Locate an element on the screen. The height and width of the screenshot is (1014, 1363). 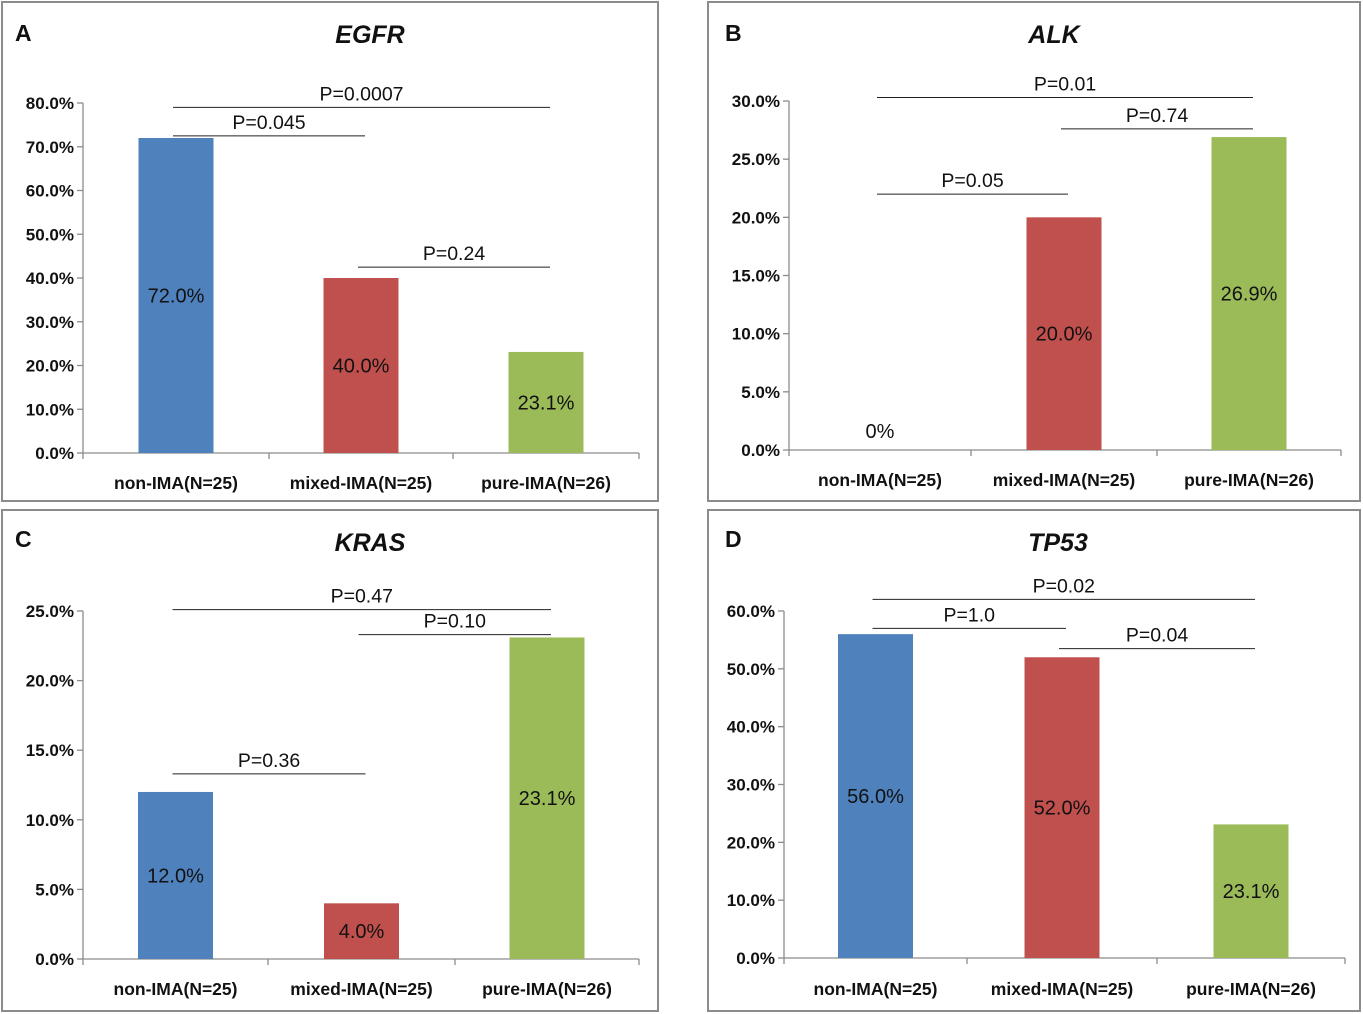
y-tick-label: 80.0% is located at coordinates (50, 103).